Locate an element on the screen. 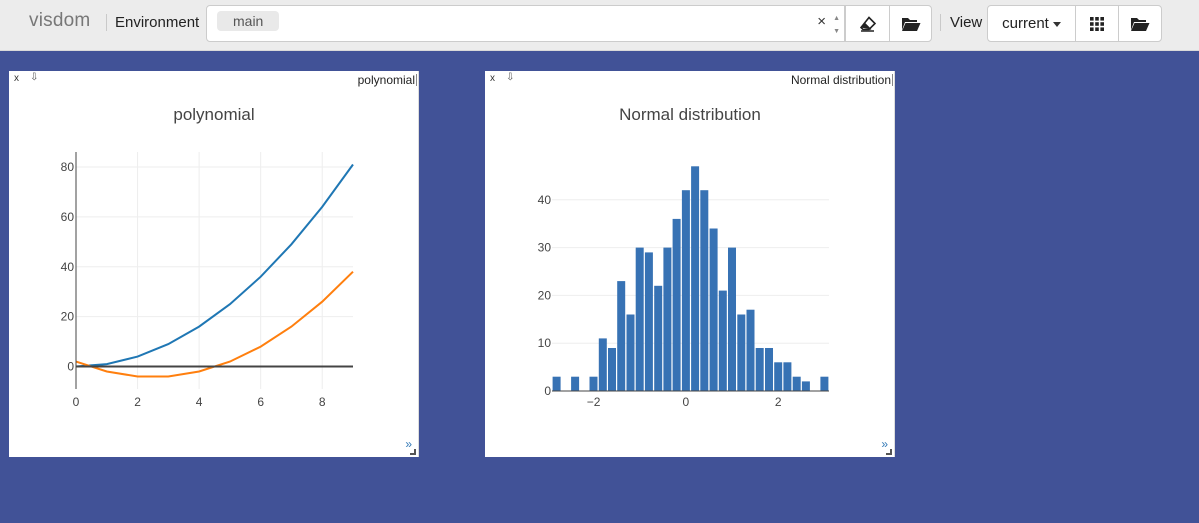  pane-window-title: Normal distribution is located at coordinates (841, 80).